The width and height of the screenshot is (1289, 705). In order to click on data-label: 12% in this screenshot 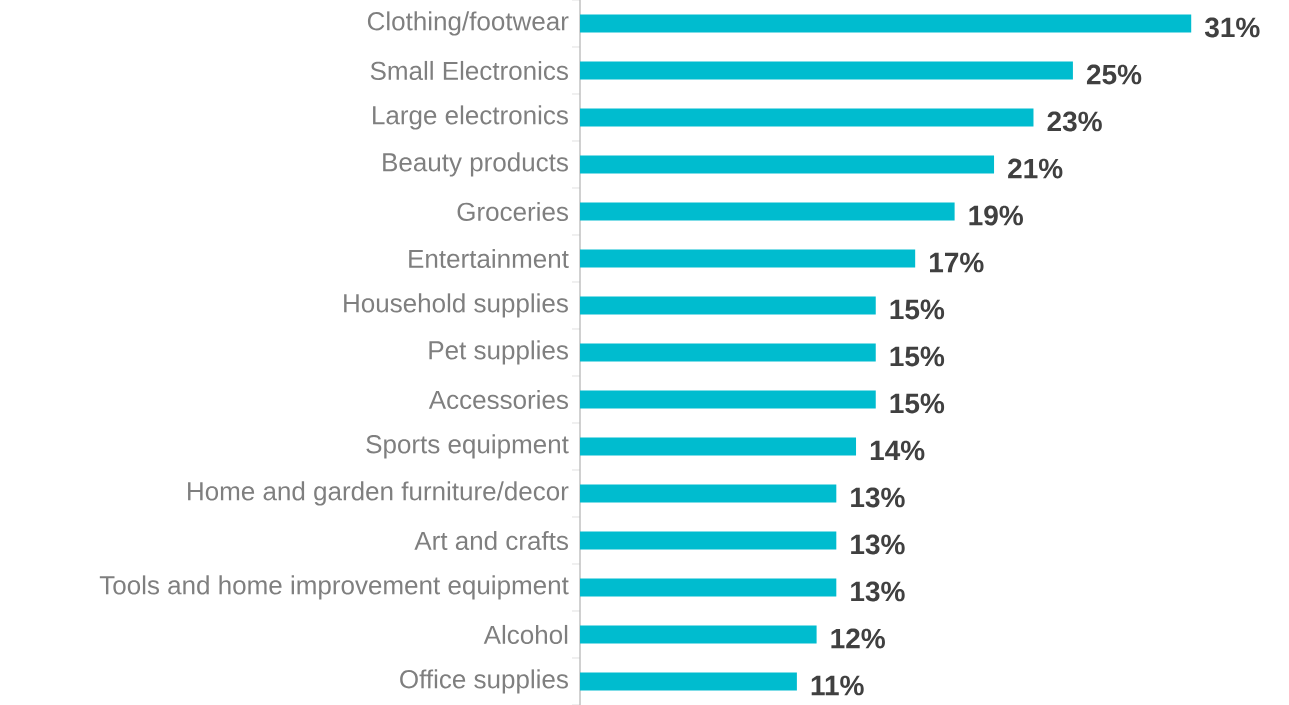, I will do `click(858, 638)`.